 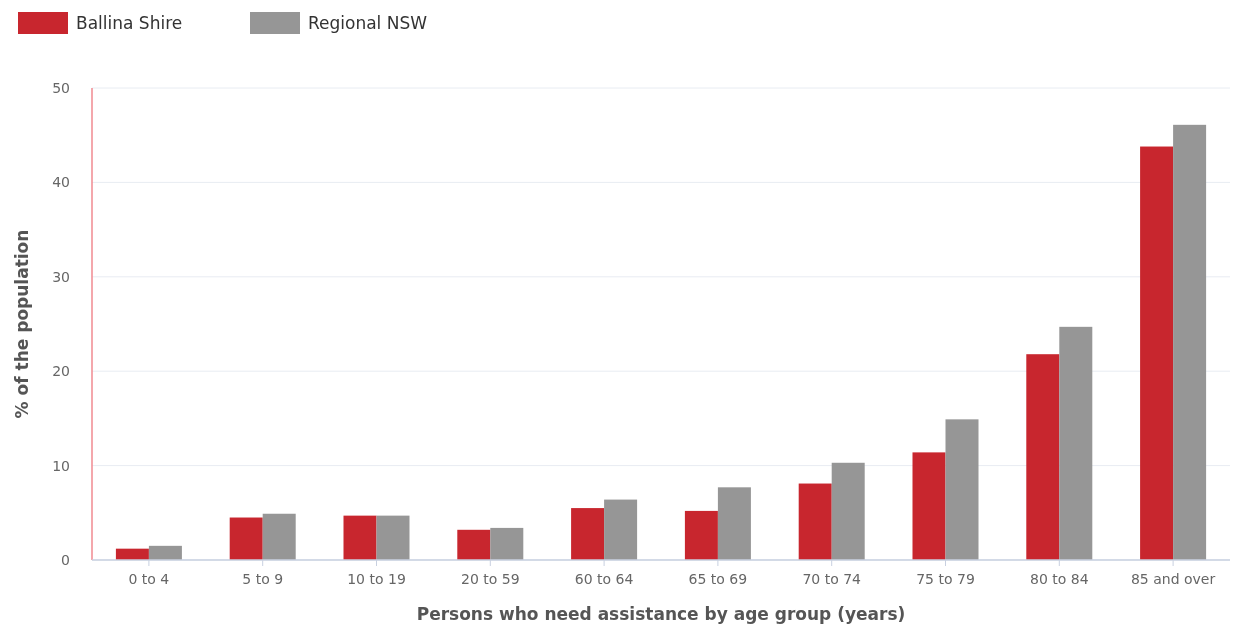 What do you see at coordinates (368, 22) in the screenshot?
I see `legend-label: Regional NSW` at bounding box center [368, 22].